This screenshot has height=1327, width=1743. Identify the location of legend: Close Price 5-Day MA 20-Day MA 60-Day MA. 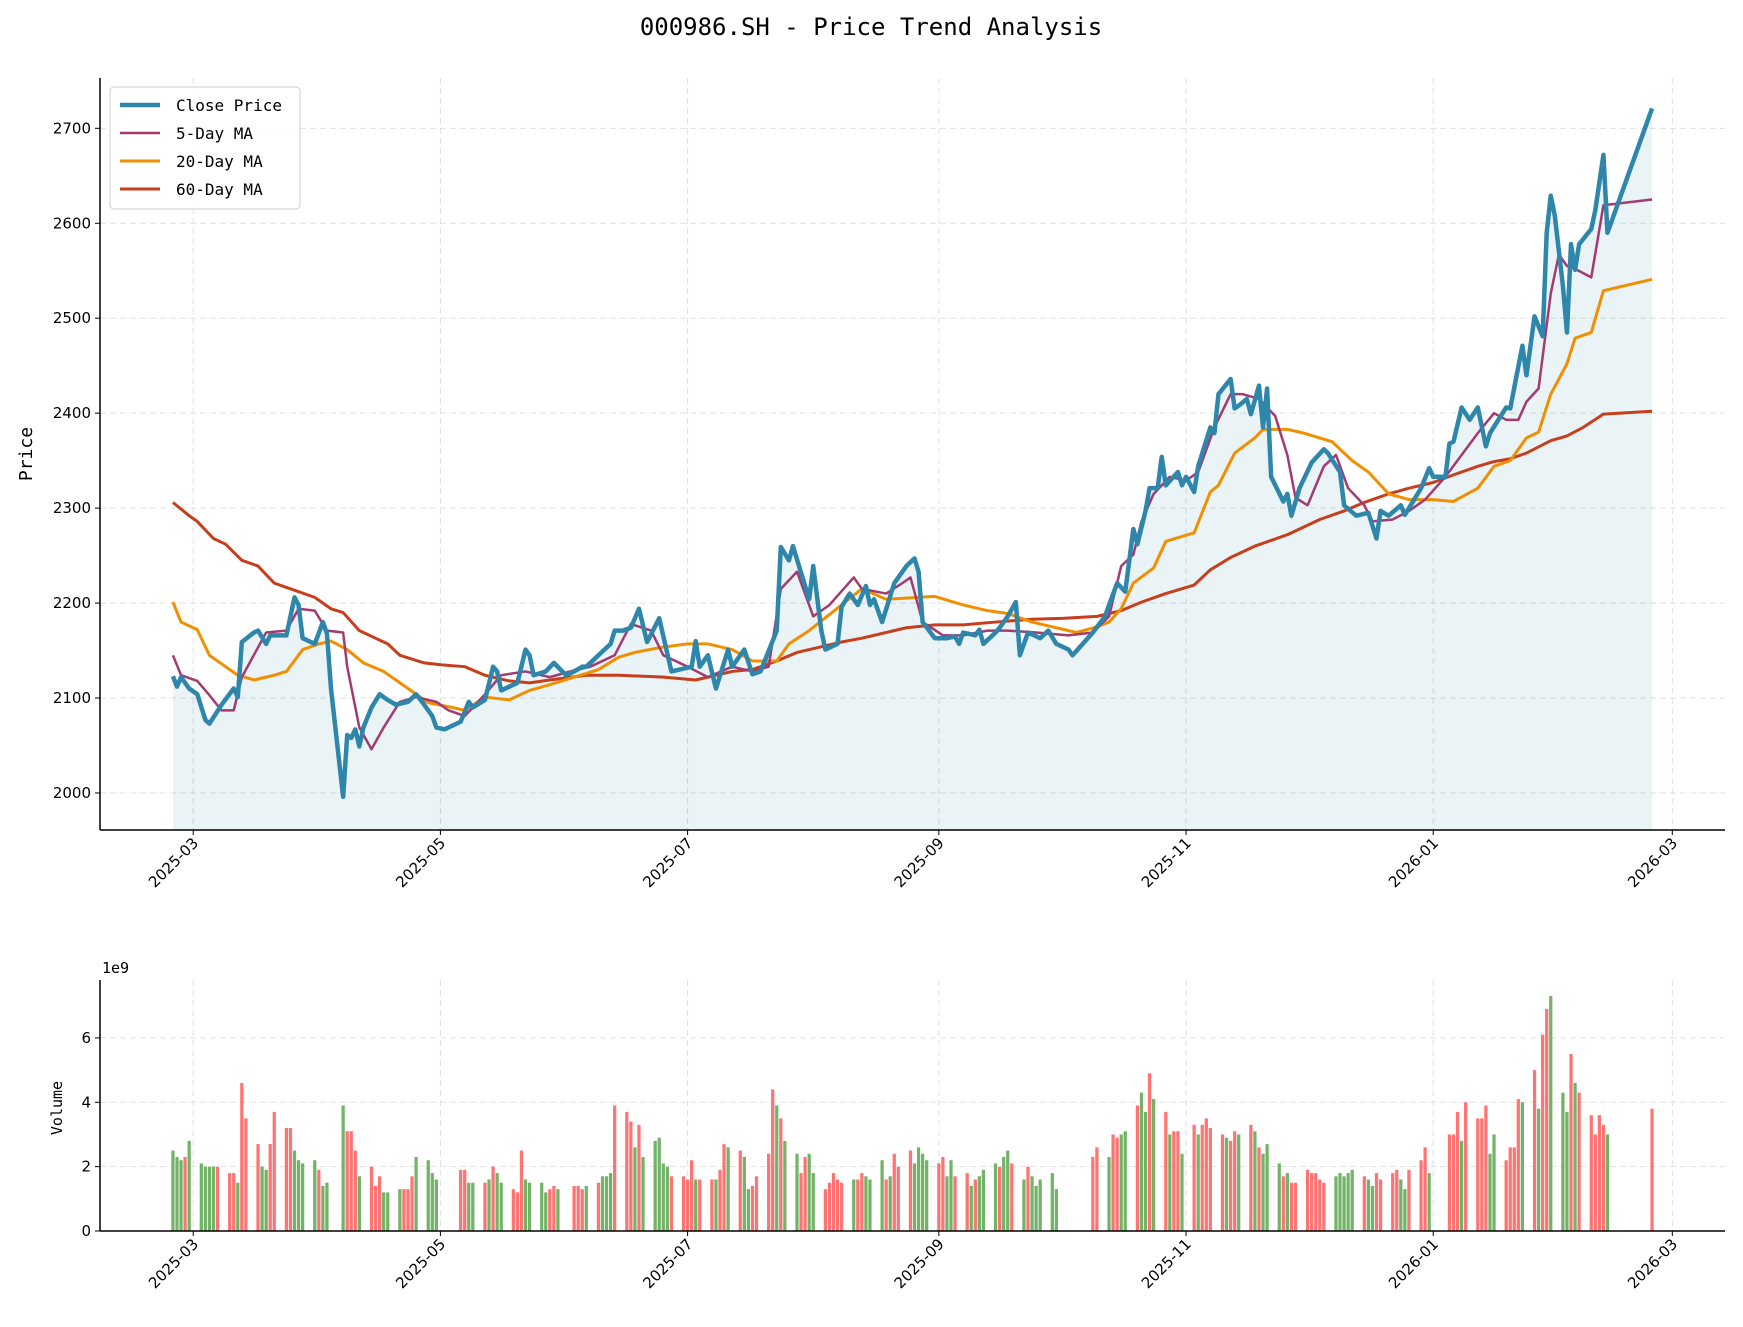
(205, 148).